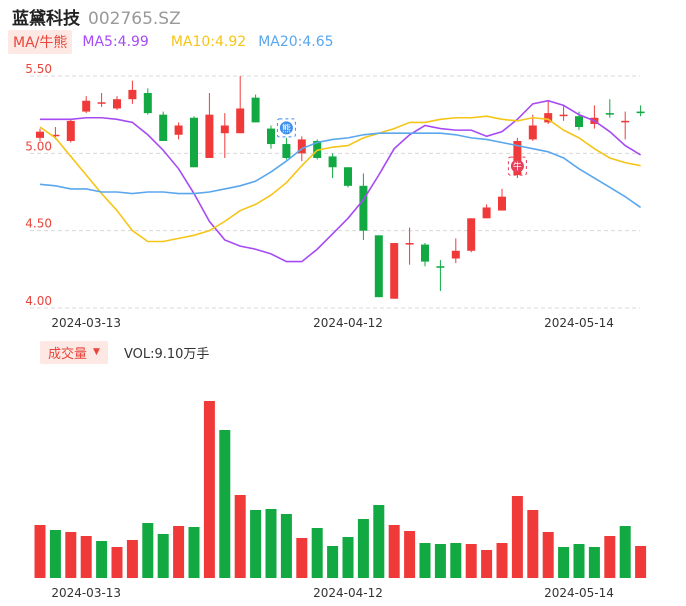 The image size is (686, 606). What do you see at coordinates (579, 323) in the screenshot?
I see `x-tick-label: 2024-05-14` at bounding box center [579, 323].